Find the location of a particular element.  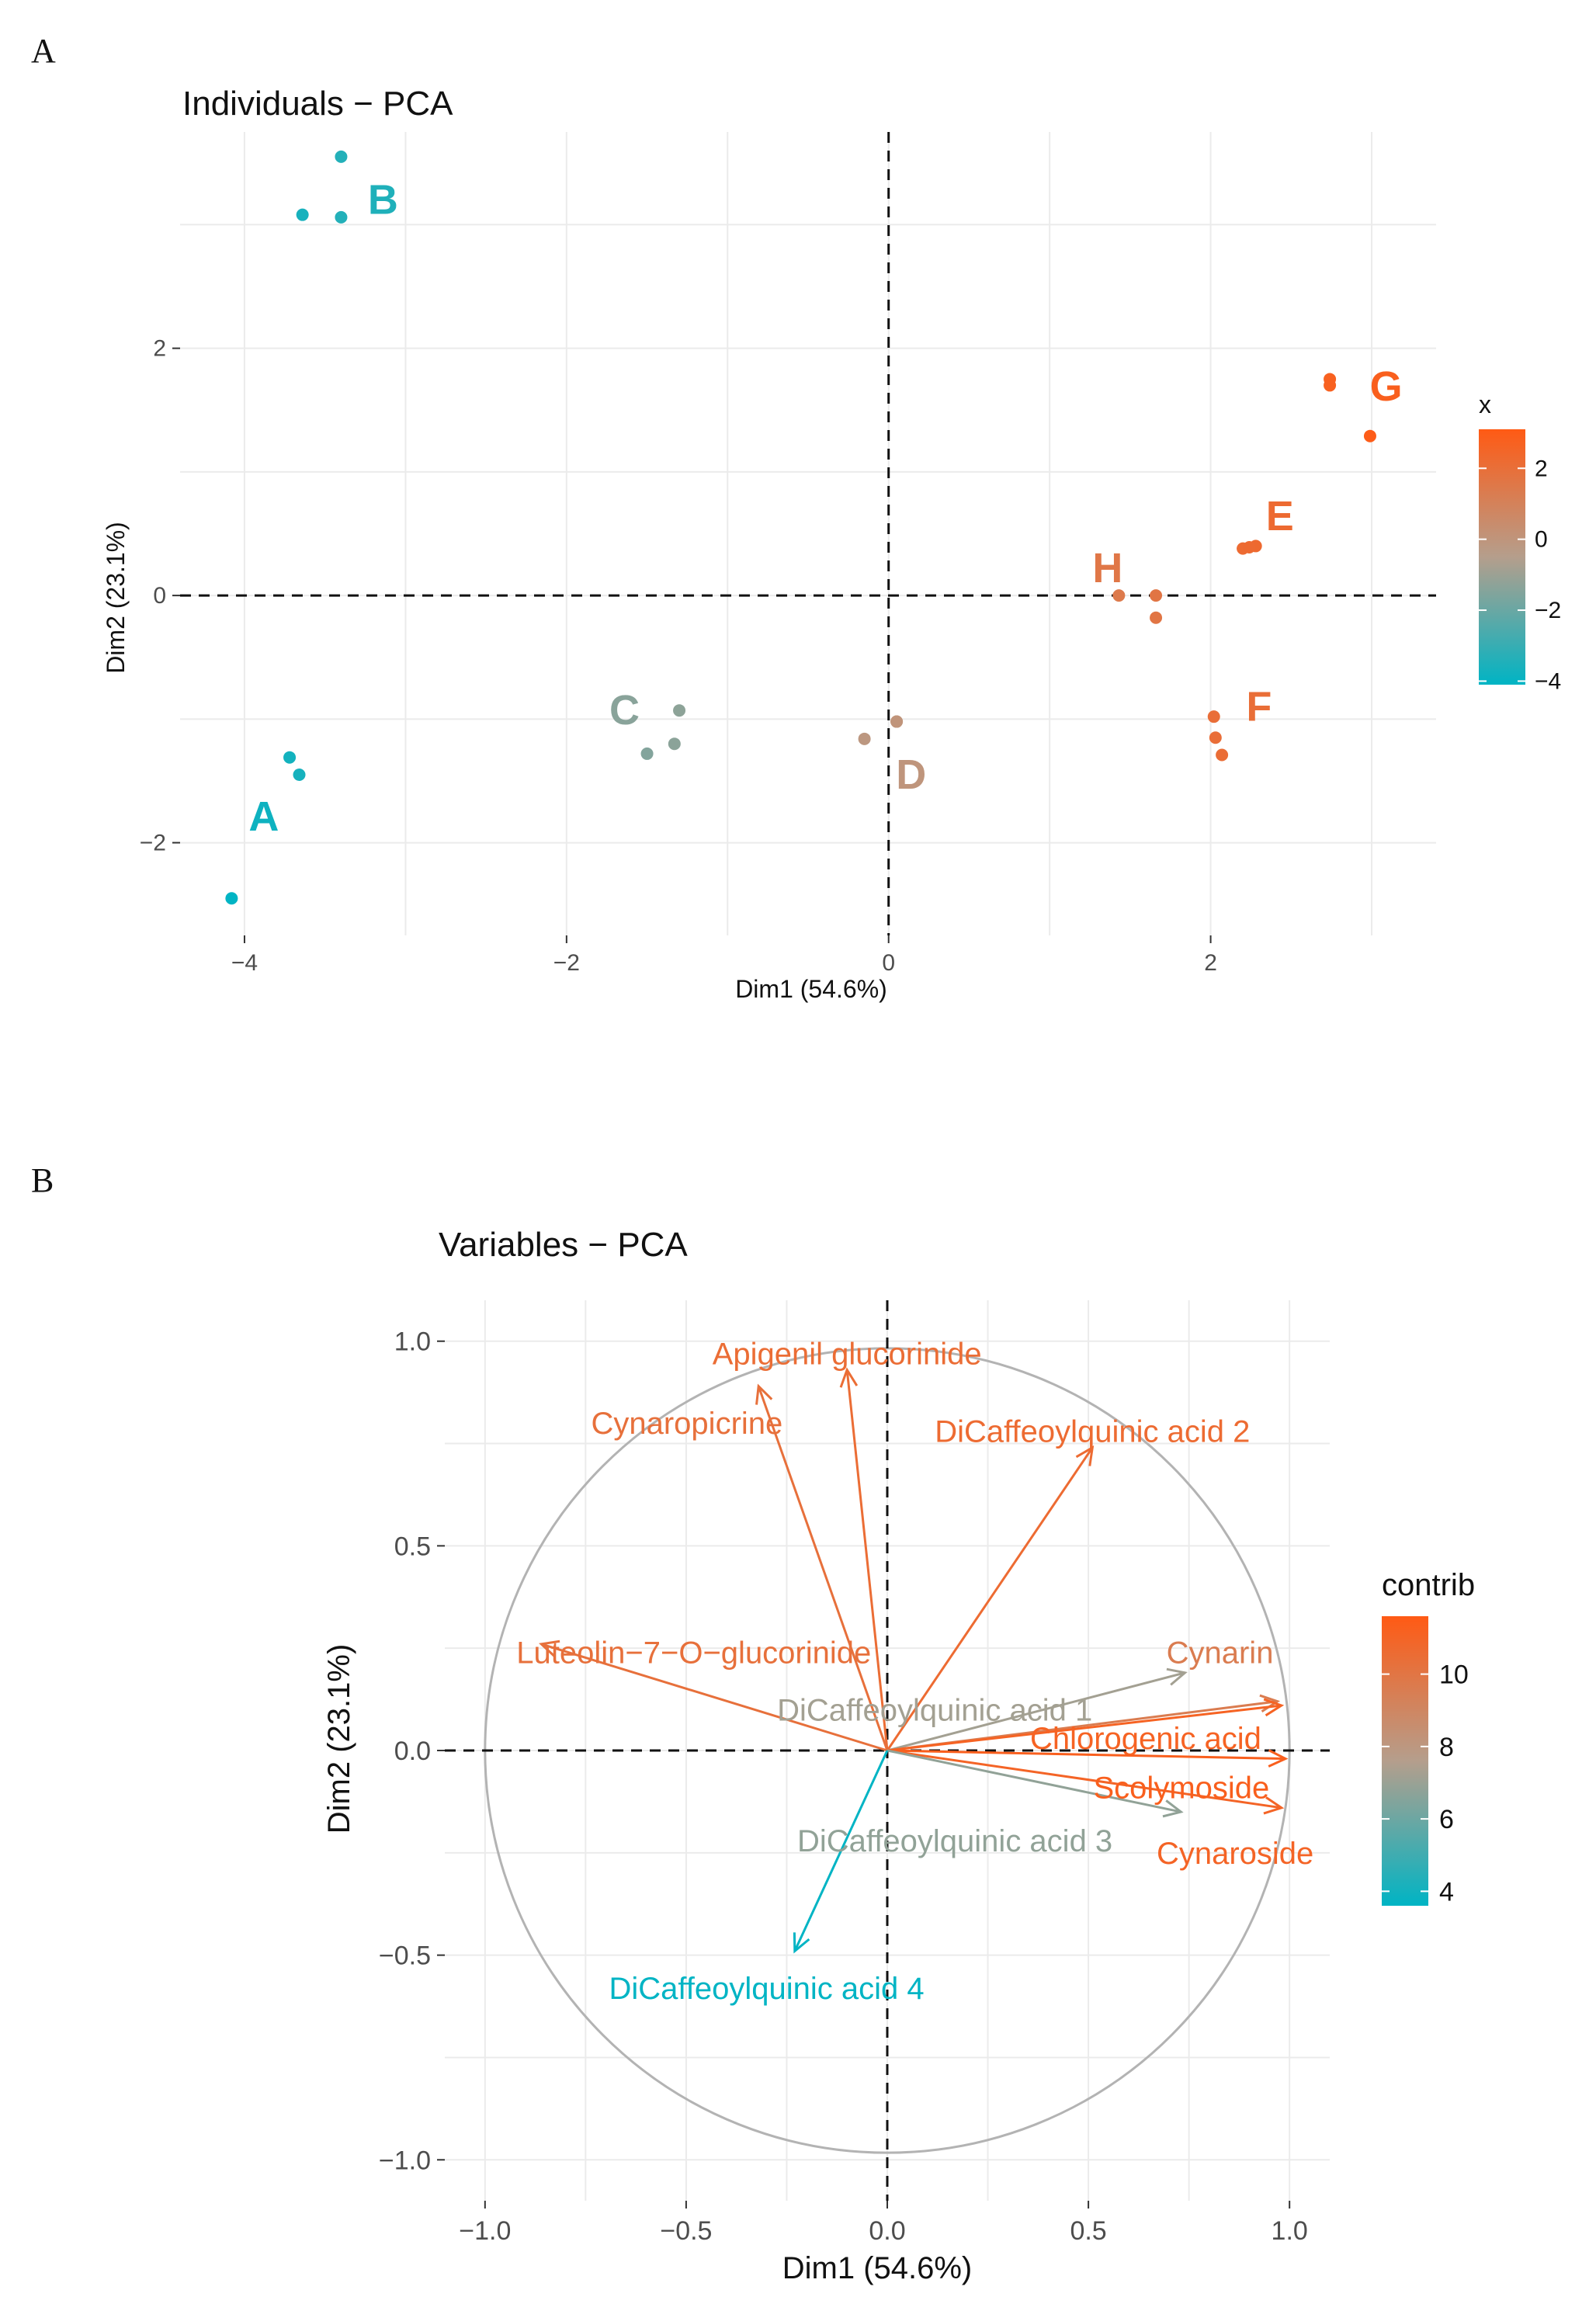

x-tick-label: −0.5 is located at coordinates (686, 2231).